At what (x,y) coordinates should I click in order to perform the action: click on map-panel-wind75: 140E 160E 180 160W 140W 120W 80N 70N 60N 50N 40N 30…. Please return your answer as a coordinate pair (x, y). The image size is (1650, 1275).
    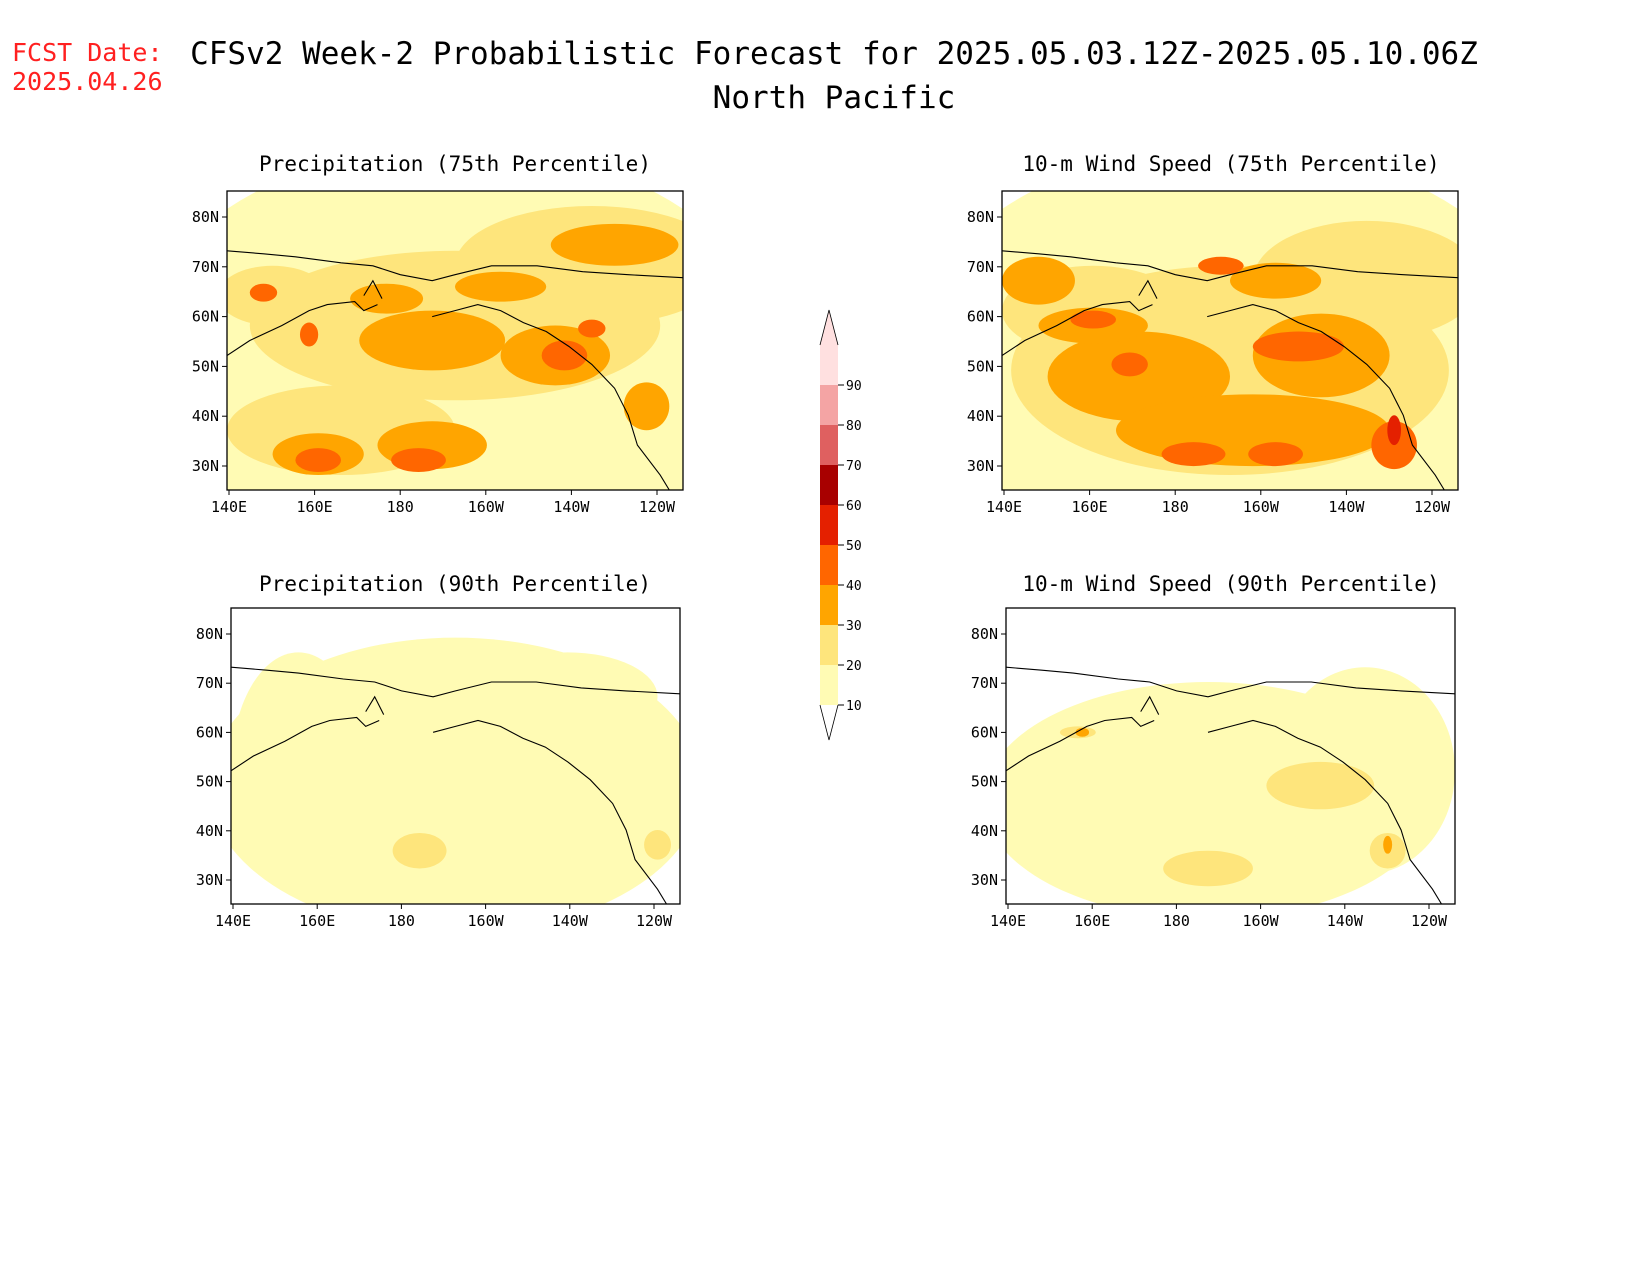
    Looking at the image, I should click on (1213, 353).